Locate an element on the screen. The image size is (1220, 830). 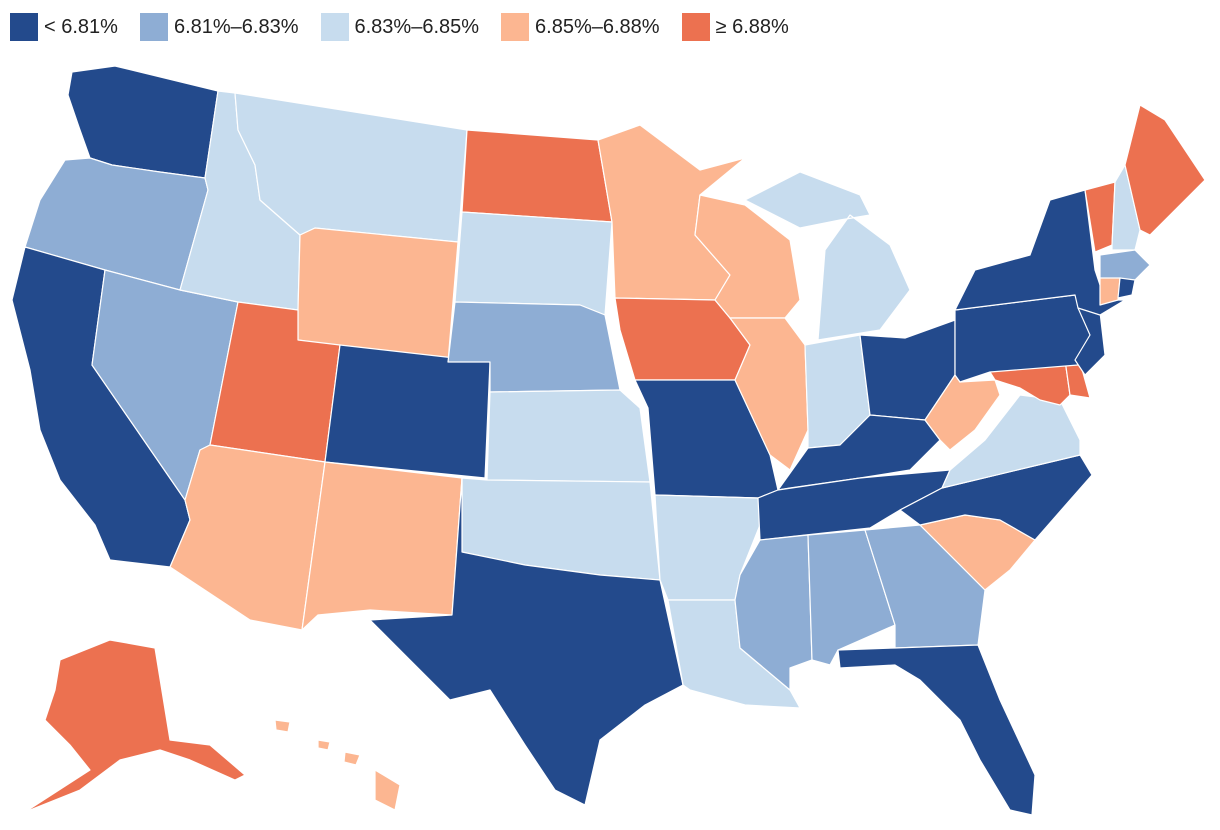
state-hi is located at coordinates (337, 765).